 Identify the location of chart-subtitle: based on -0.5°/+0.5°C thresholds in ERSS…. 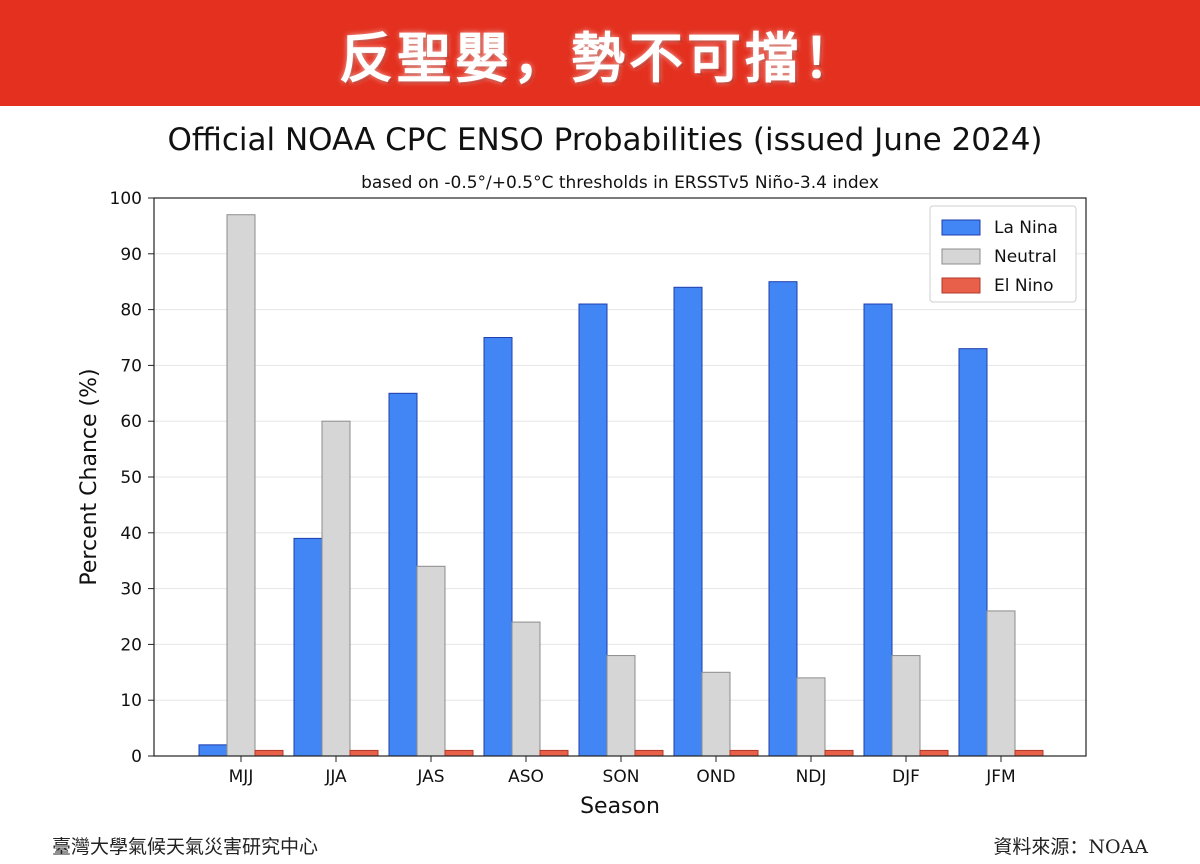
(620, 183).